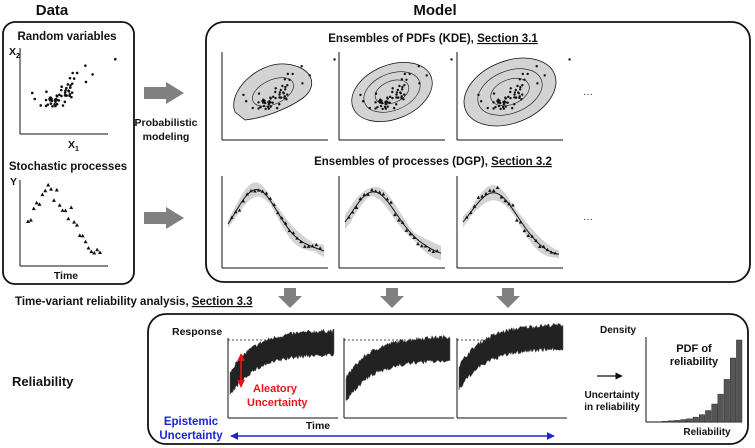  I want to click on dgp-confidence-band, so click(276, 220).